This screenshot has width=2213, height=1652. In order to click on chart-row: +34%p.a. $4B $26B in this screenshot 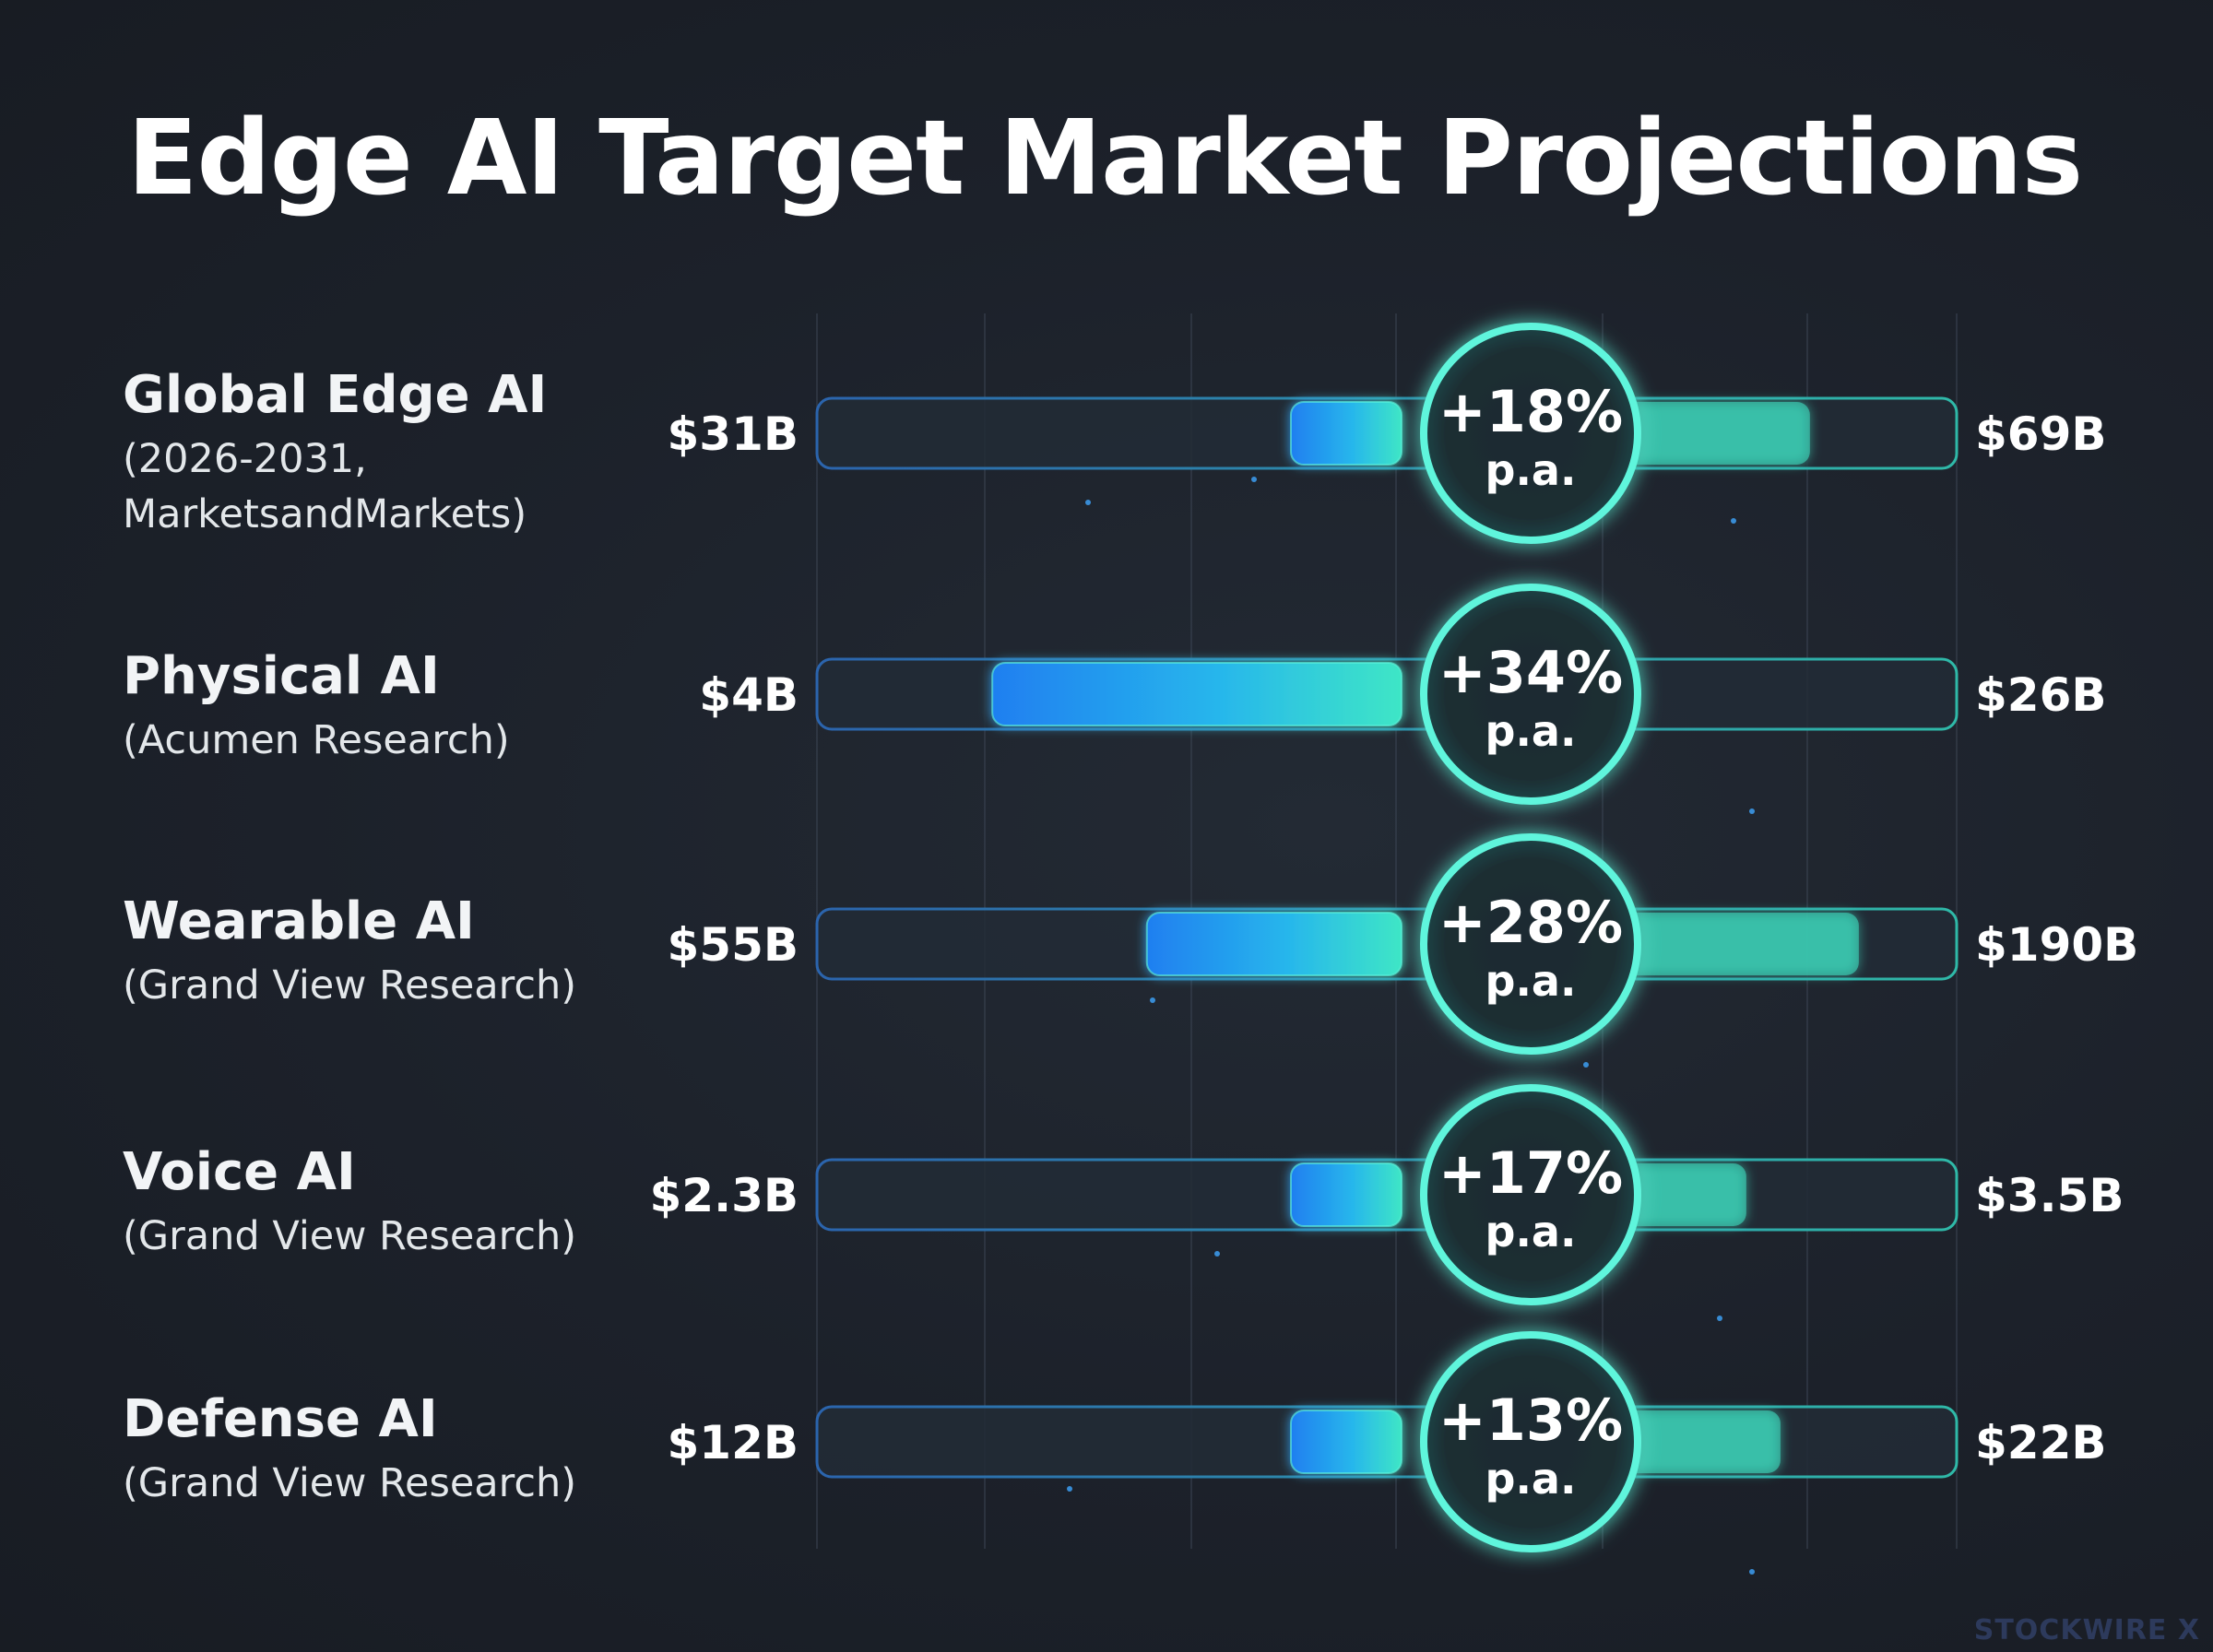, I will do `click(1402, 694)`.